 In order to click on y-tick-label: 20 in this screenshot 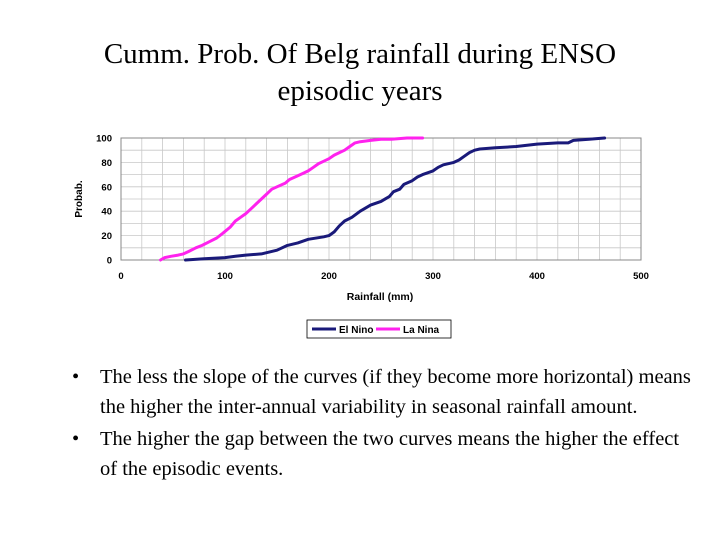, I will do `click(106, 236)`.